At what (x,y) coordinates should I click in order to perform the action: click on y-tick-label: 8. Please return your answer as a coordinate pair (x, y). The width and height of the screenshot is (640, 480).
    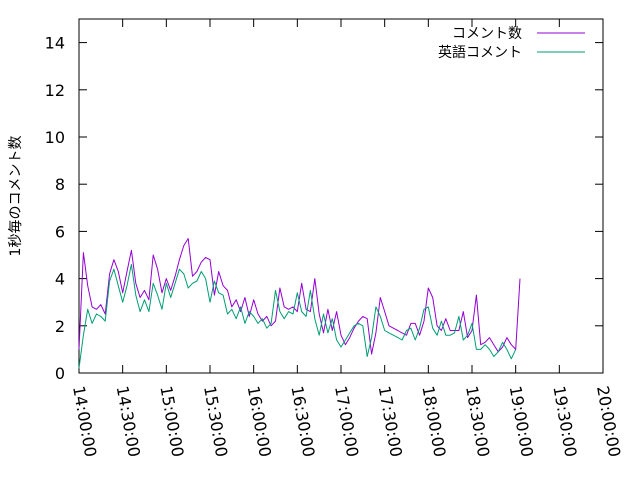
    Looking at the image, I should click on (60, 184).